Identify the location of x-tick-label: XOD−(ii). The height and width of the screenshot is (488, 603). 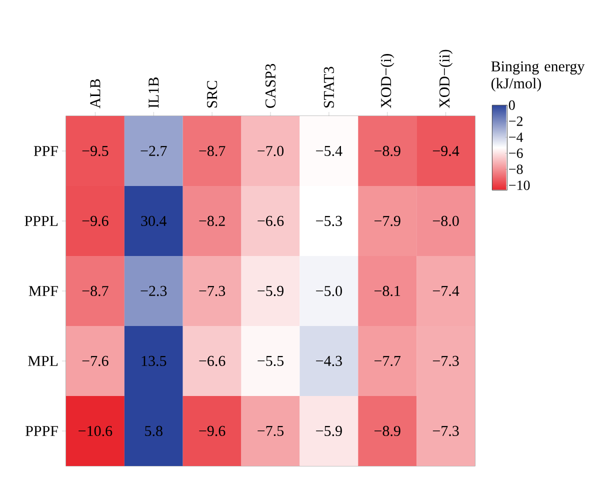
(445, 79).